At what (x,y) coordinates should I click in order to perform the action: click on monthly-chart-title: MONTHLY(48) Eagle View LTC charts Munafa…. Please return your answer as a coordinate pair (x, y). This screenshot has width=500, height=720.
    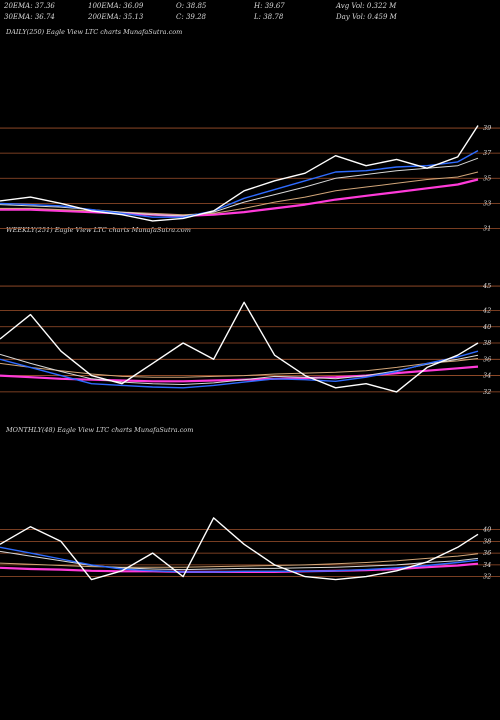
    Looking at the image, I should click on (100, 430).